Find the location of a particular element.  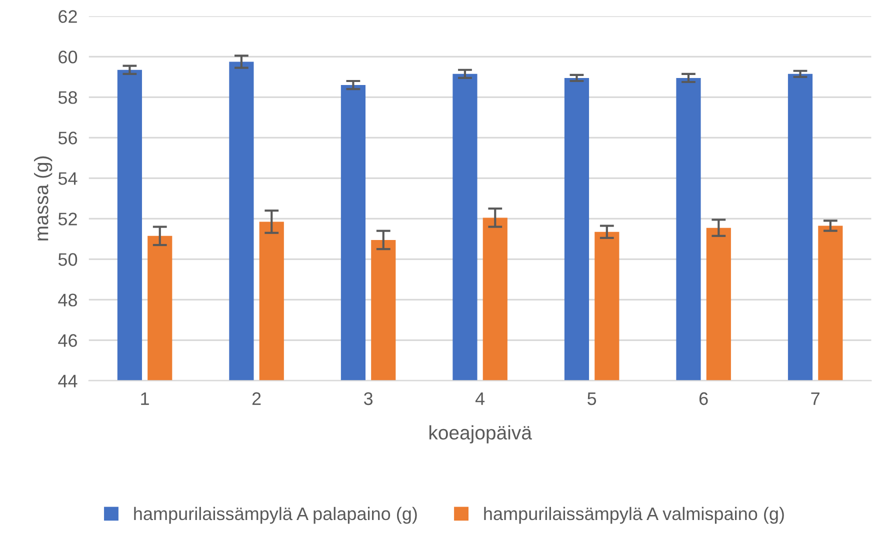

y-tick-label: 60 is located at coordinates (68, 57).